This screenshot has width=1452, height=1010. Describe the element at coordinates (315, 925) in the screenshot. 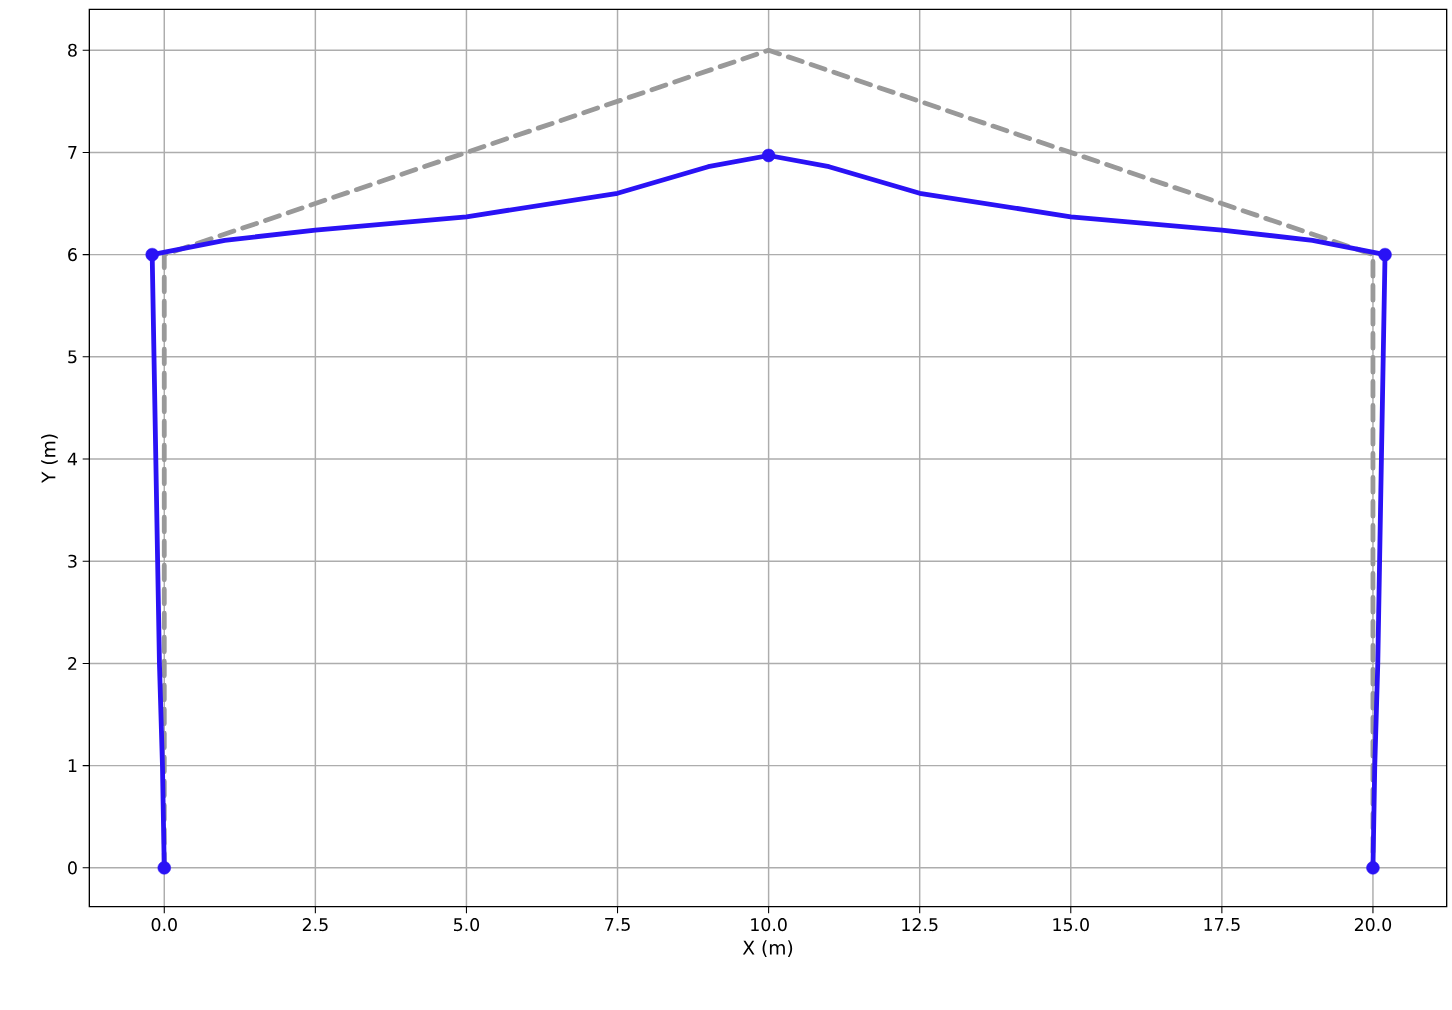

I see `x-tick-label: 2.5` at that location.